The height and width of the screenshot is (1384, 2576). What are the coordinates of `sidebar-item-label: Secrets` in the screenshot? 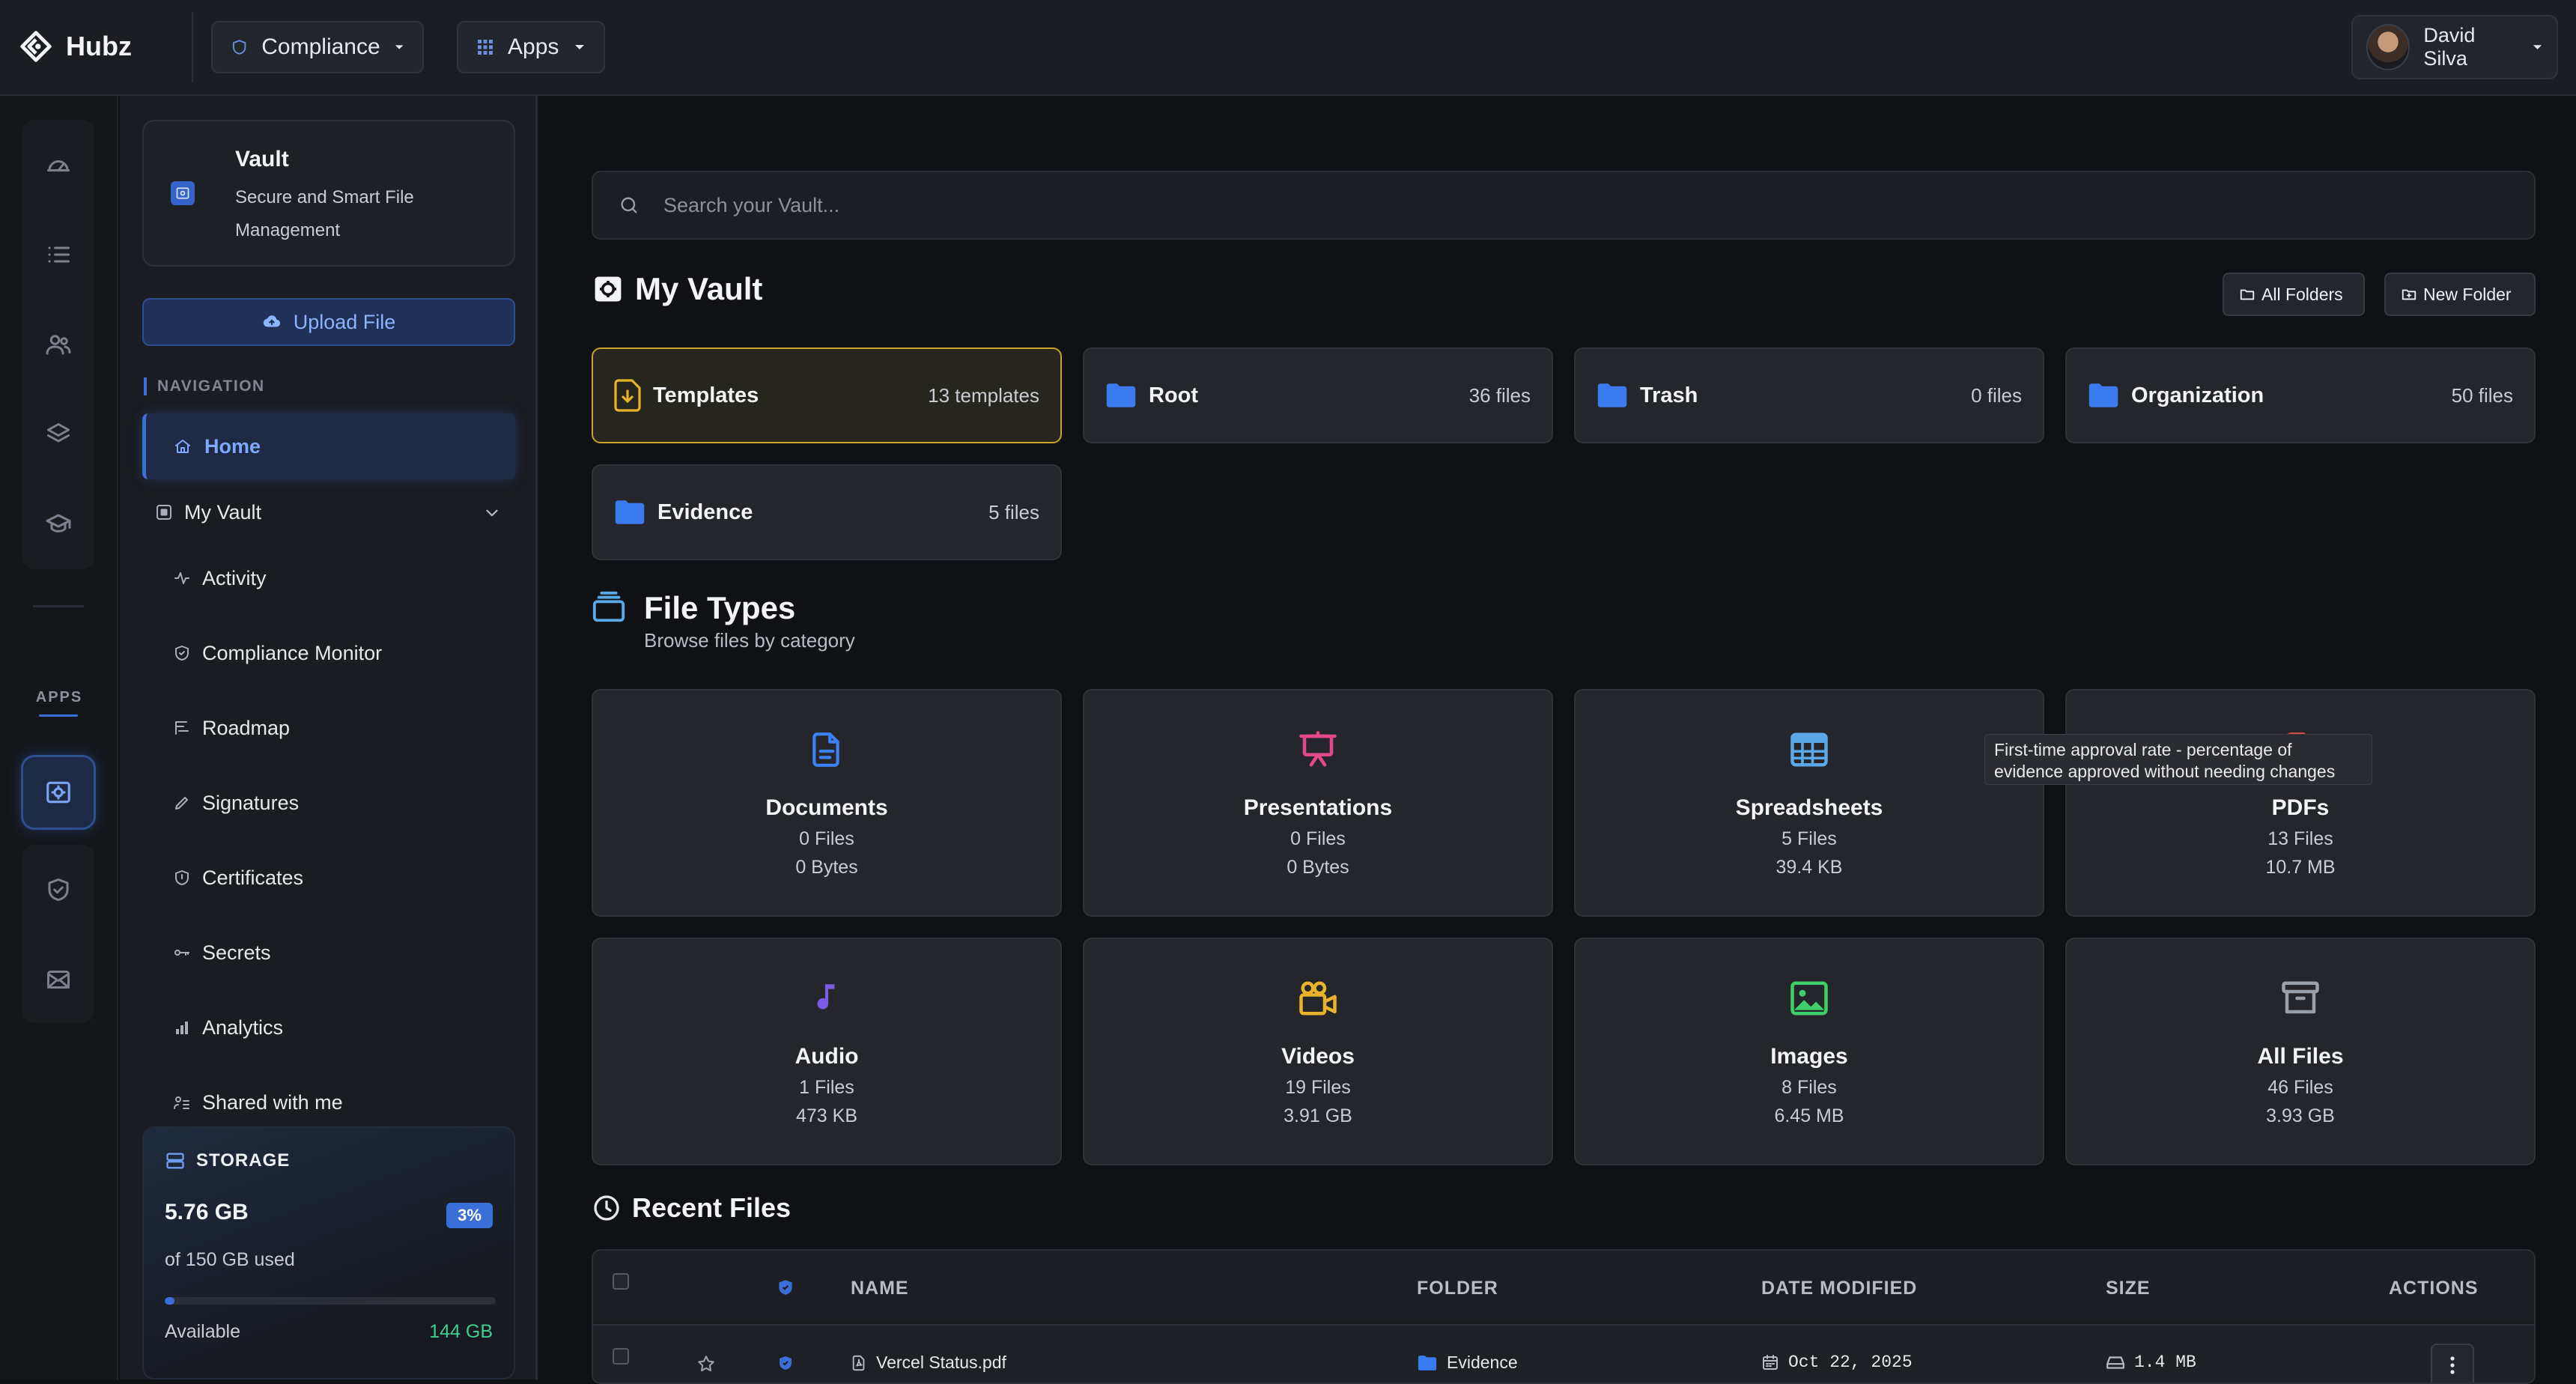 It's located at (236, 952).